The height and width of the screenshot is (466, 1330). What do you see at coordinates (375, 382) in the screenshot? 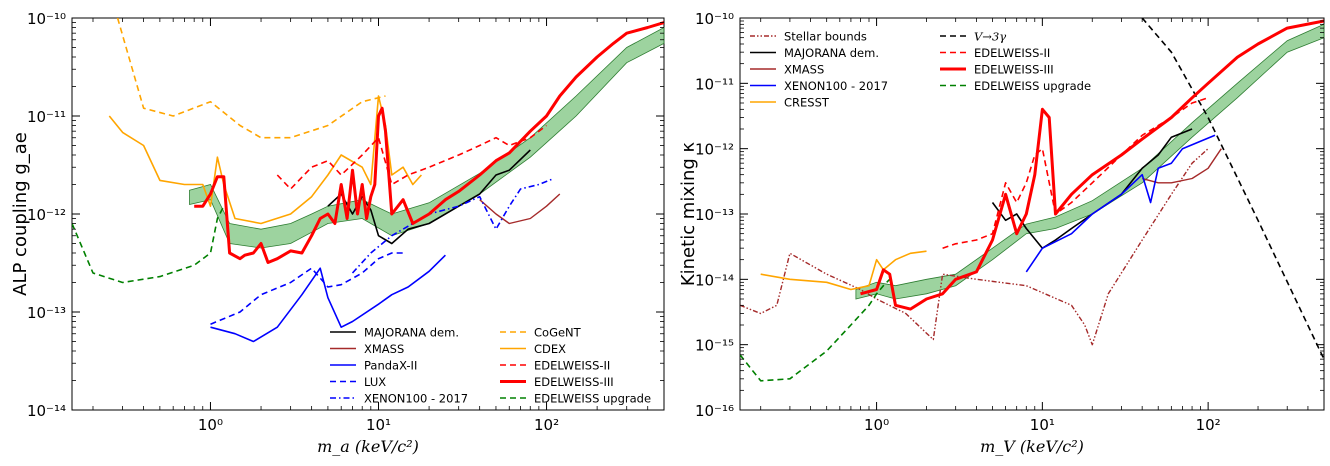
I see `legend-label: LUX` at bounding box center [375, 382].